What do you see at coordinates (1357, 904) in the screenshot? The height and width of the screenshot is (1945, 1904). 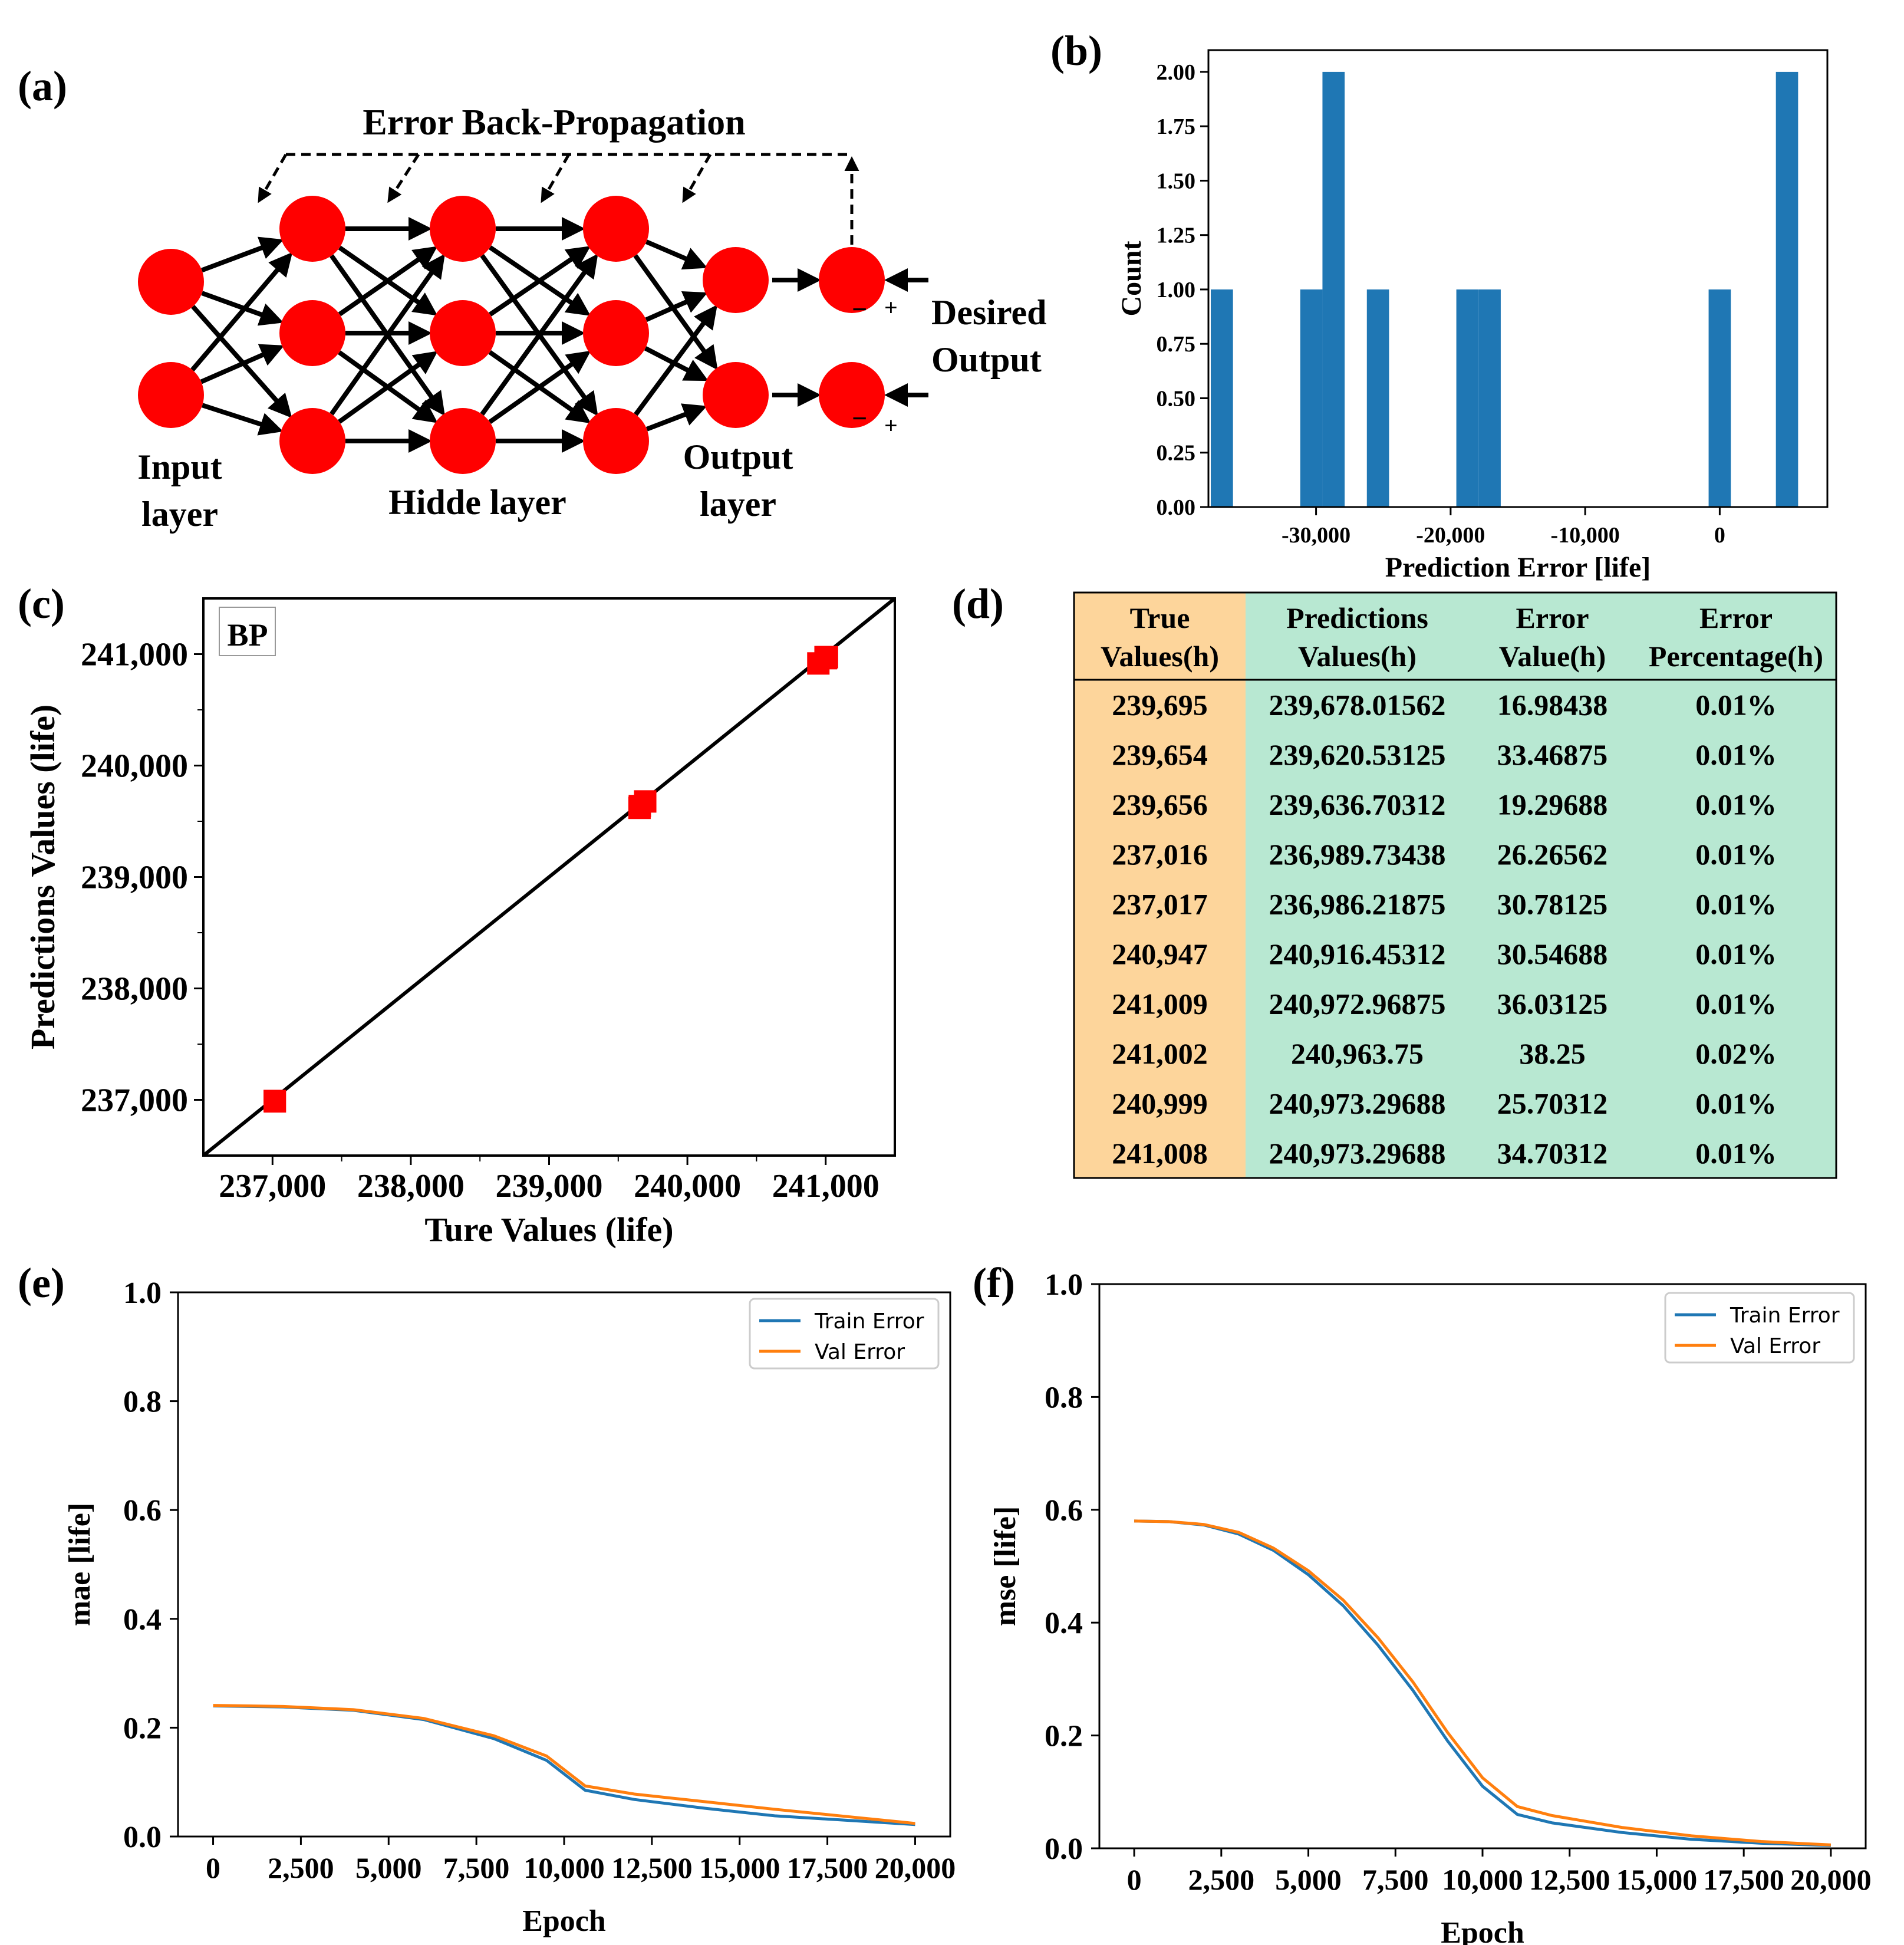 I see `table-cell-r4-c1: 236,986.21875` at bounding box center [1357, 904].